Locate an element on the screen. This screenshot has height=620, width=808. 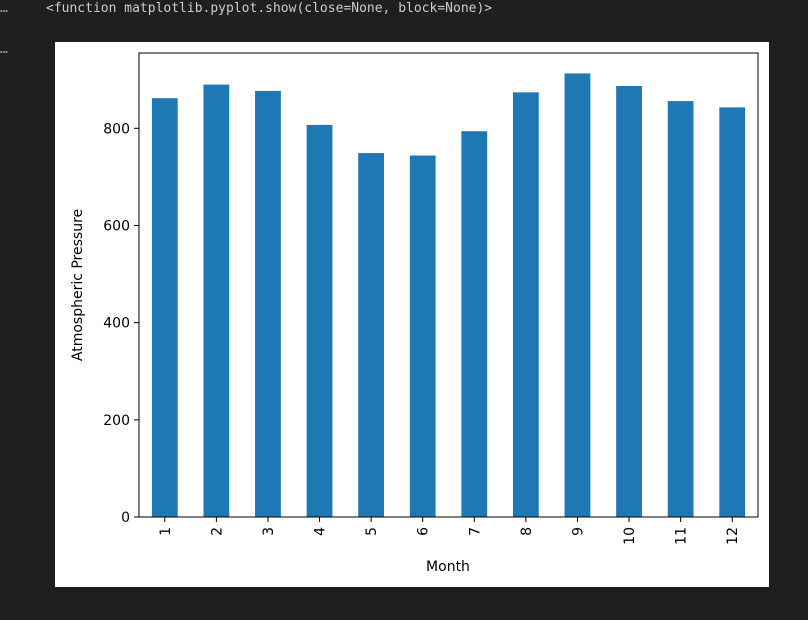
x-tick-label: 2 is located at coordinates (217, 531).